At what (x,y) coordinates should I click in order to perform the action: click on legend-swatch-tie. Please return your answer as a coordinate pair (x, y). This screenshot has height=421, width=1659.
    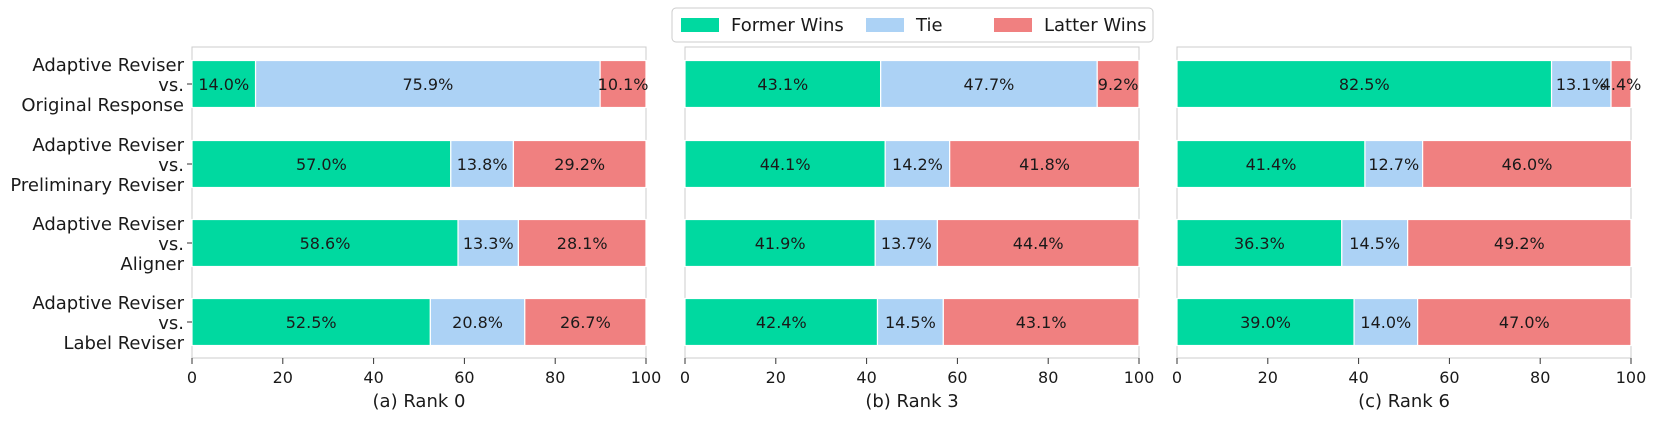
    Looking at the image, I should click on (885, 25).